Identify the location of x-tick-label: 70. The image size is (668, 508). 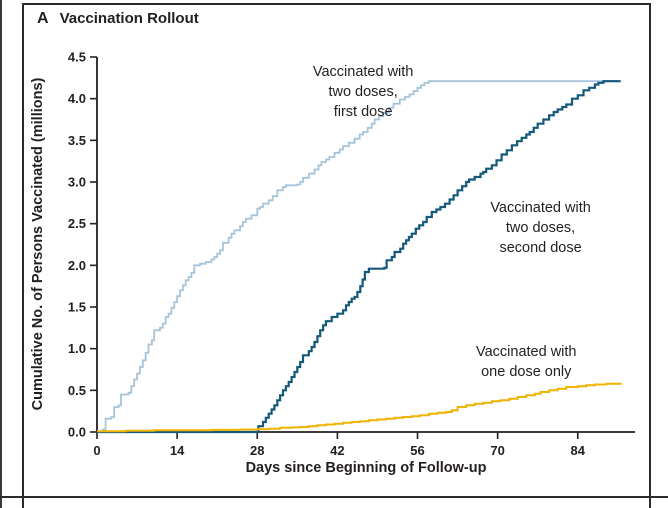
(497, 450).